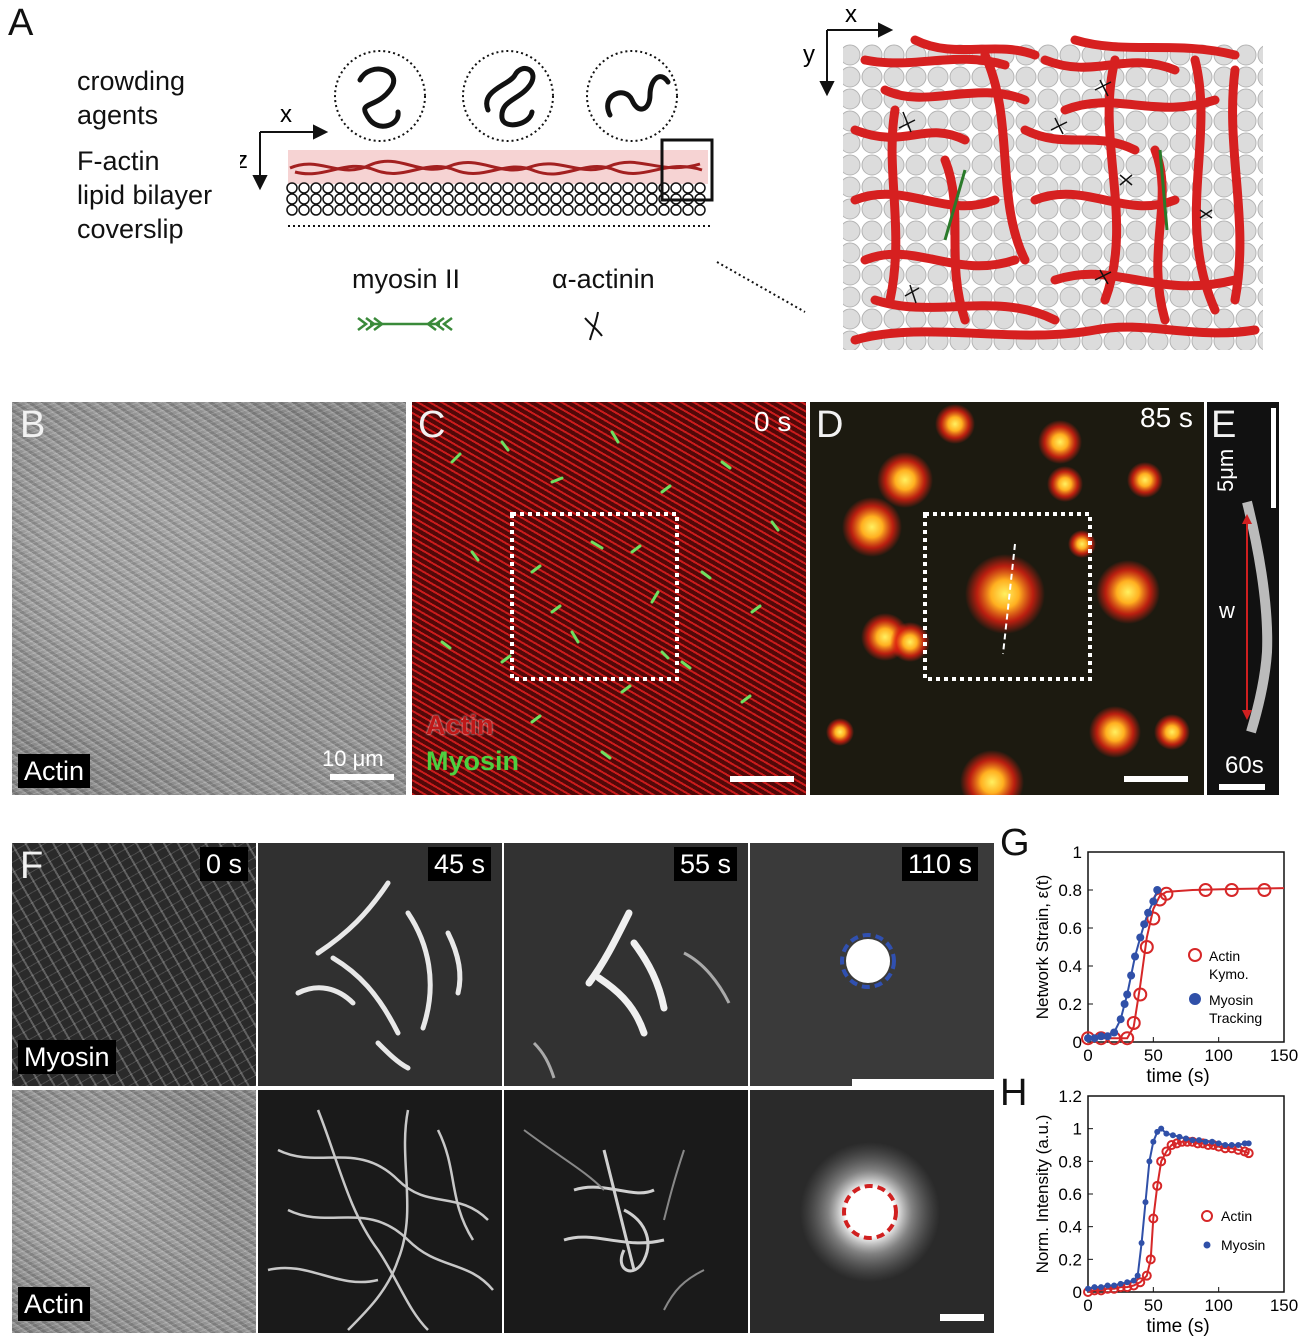 The height and width of the screenshot is (1343, 1306). I want to click on panel-e-time-label: 60s, so click(1244, 765).